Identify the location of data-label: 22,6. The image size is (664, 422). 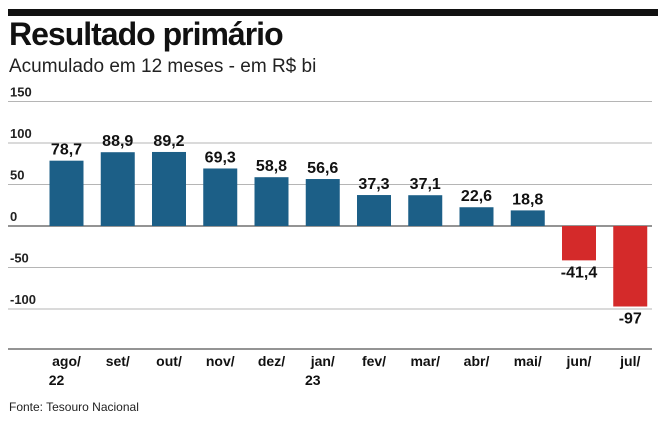
(476, 196).